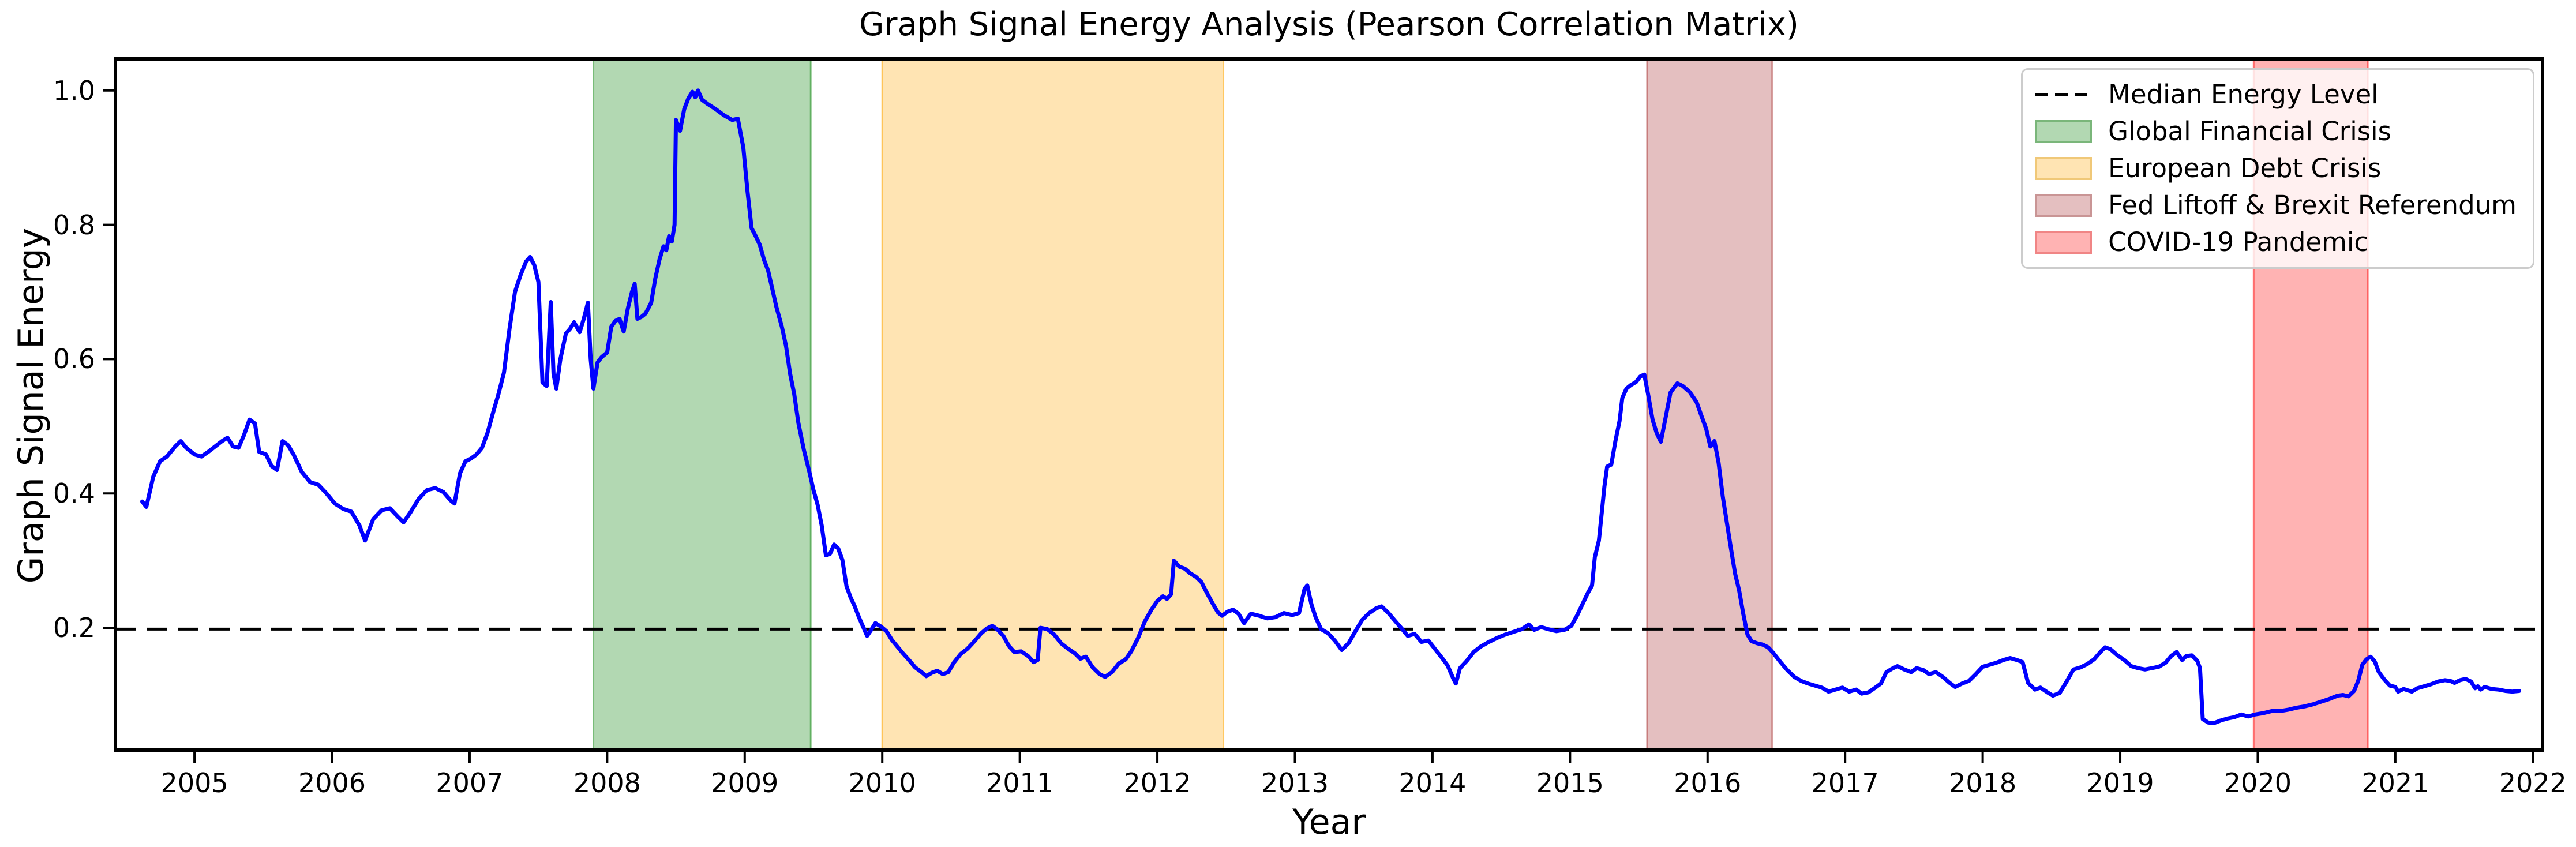 This screenshot has height=847, width=2576. I want to click on x-tick-label-2014: 2014, so click(1432, 783).